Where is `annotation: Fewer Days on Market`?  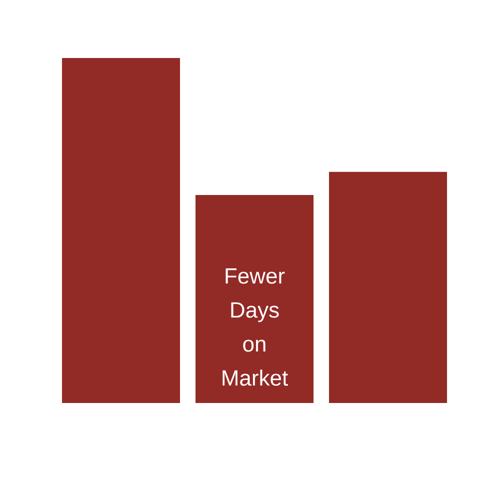
annotation: Fewer Days on Market is located at coordinates (255, 327).